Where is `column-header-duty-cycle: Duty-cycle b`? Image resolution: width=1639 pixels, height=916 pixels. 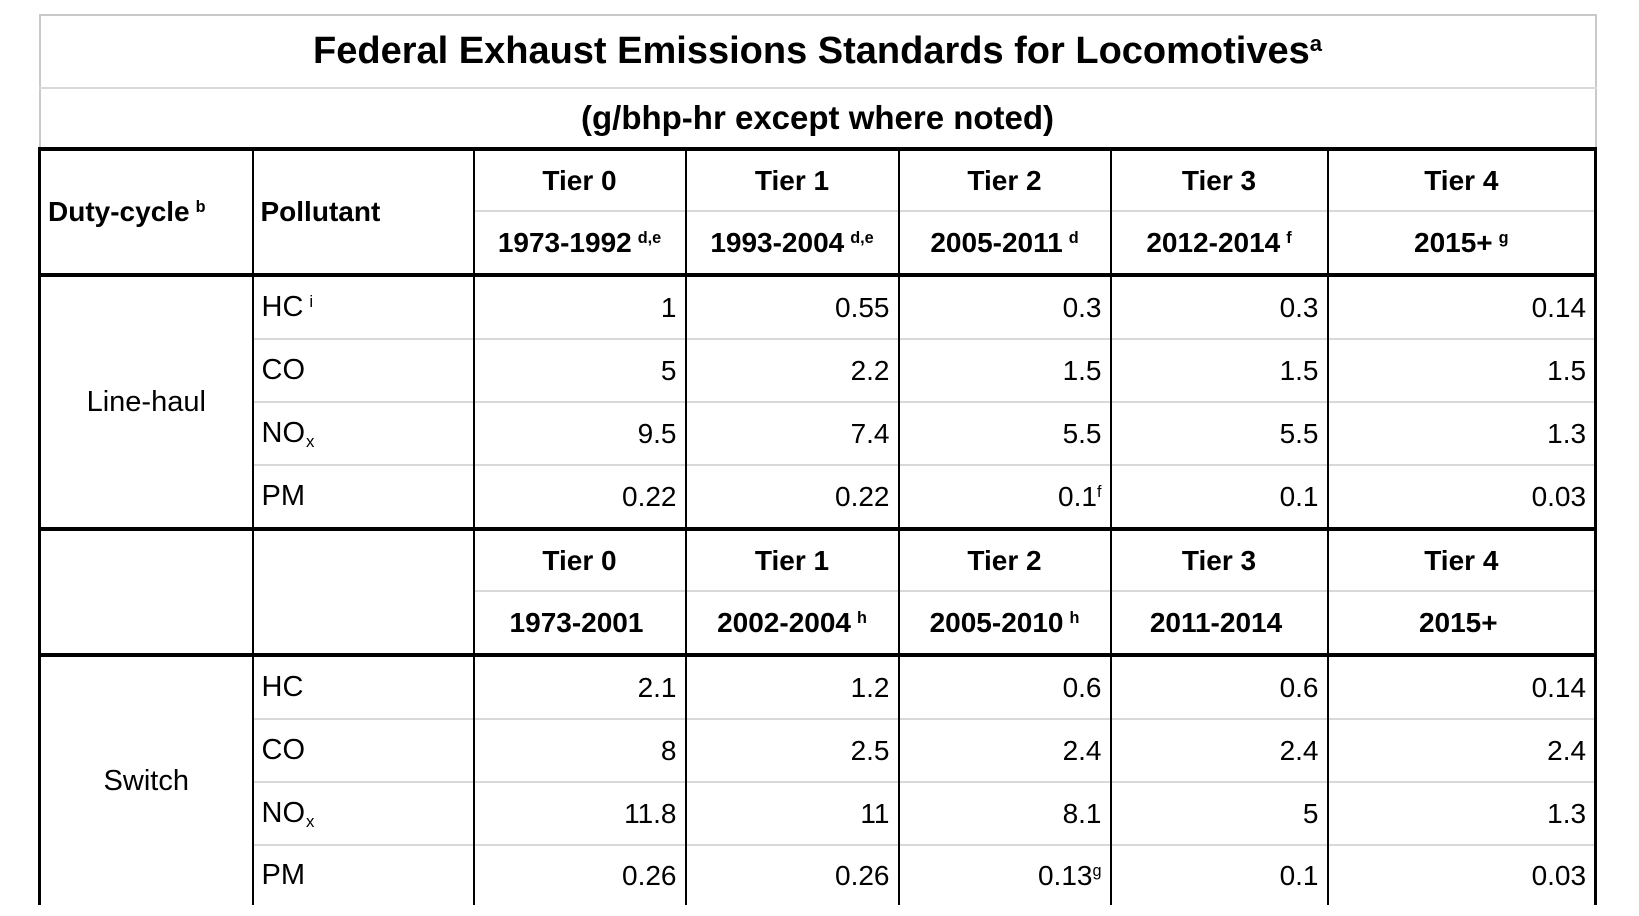
column-header-duty-cycle: Duty-cycle b is located at coordinates (146, 211).